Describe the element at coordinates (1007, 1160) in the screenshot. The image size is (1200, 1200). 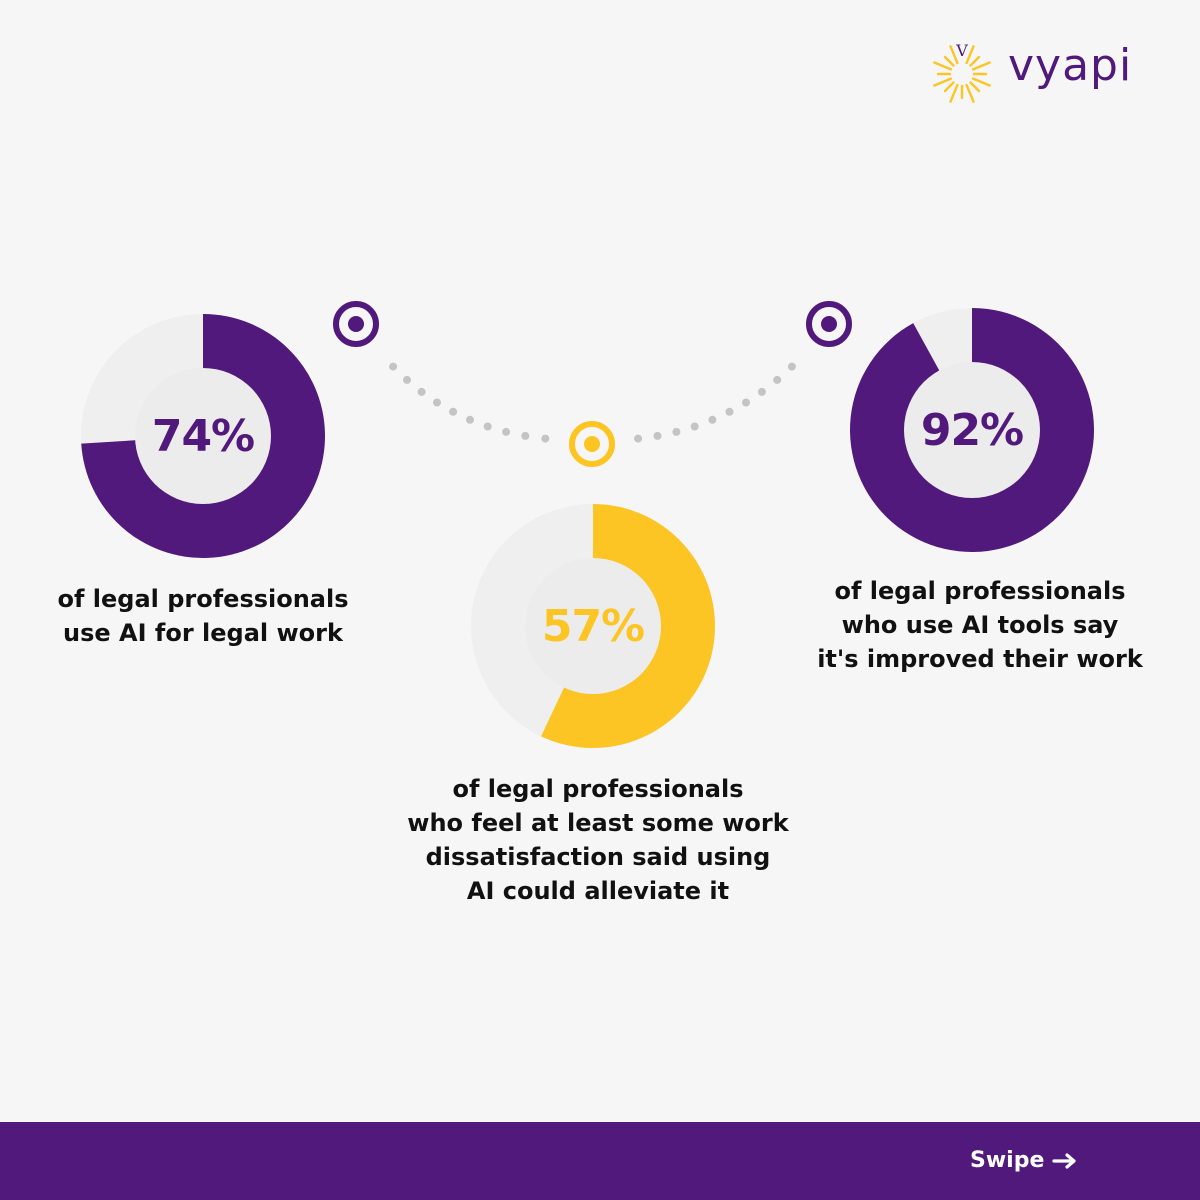
I see `swipe-label: Swipe` at that location.